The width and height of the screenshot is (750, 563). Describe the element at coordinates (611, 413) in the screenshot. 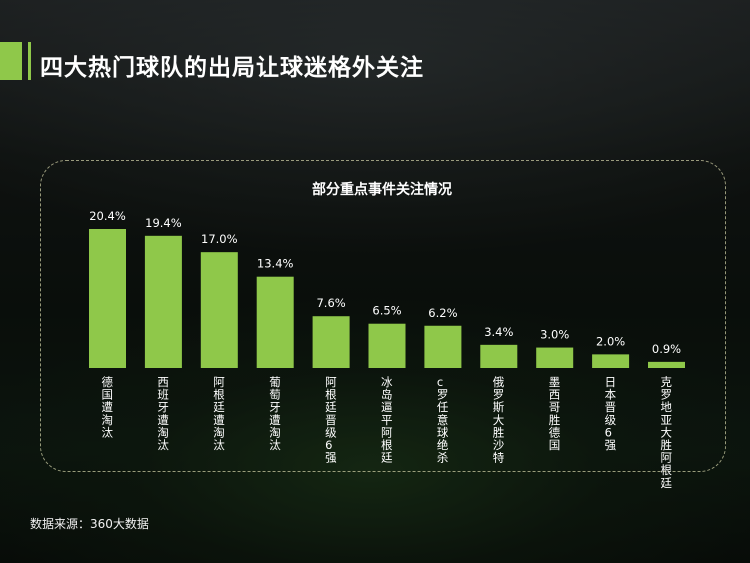

I see `category-label-9: 日本晋级 6 强` at that location.